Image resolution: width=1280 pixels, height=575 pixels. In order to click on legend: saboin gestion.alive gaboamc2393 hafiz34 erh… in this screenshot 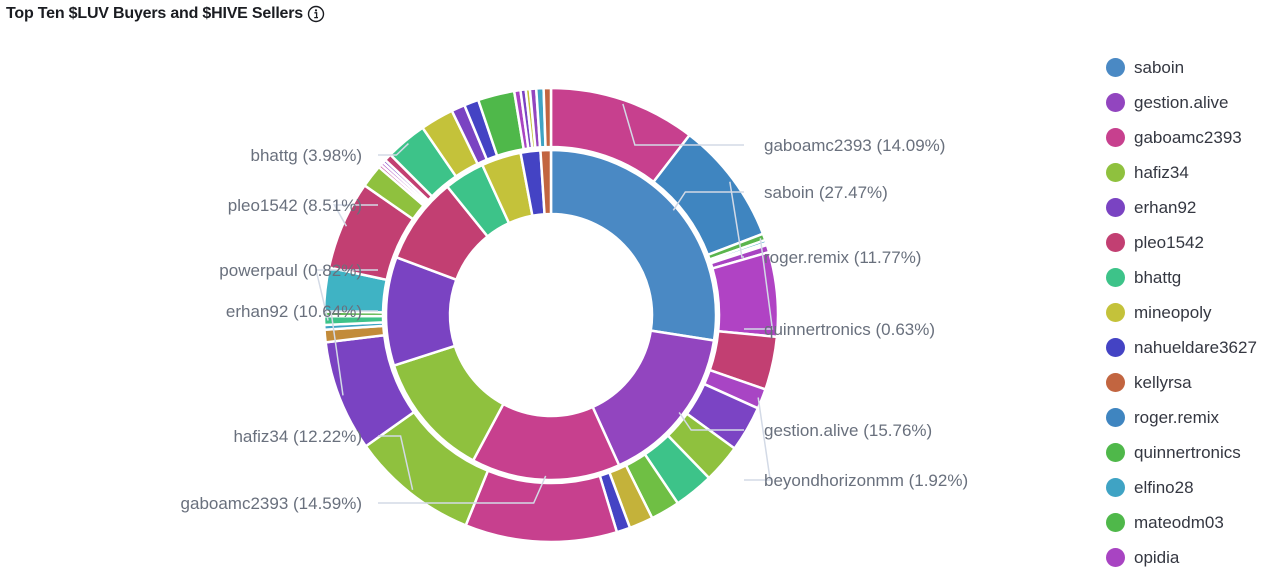, I will do `click(1191, 312)`.